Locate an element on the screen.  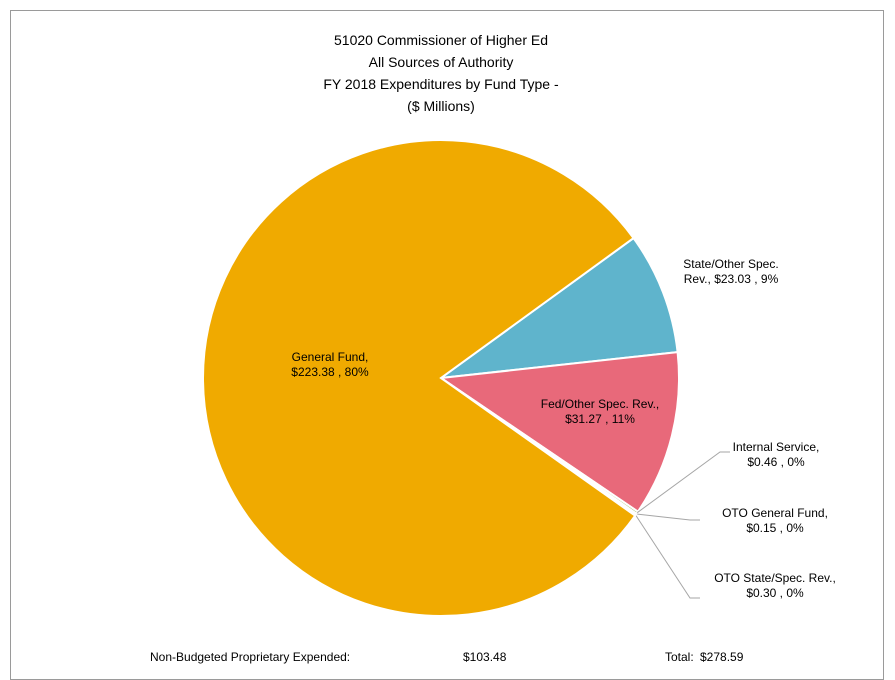
footnote-label: Total: is located at coordinates (679, 657).